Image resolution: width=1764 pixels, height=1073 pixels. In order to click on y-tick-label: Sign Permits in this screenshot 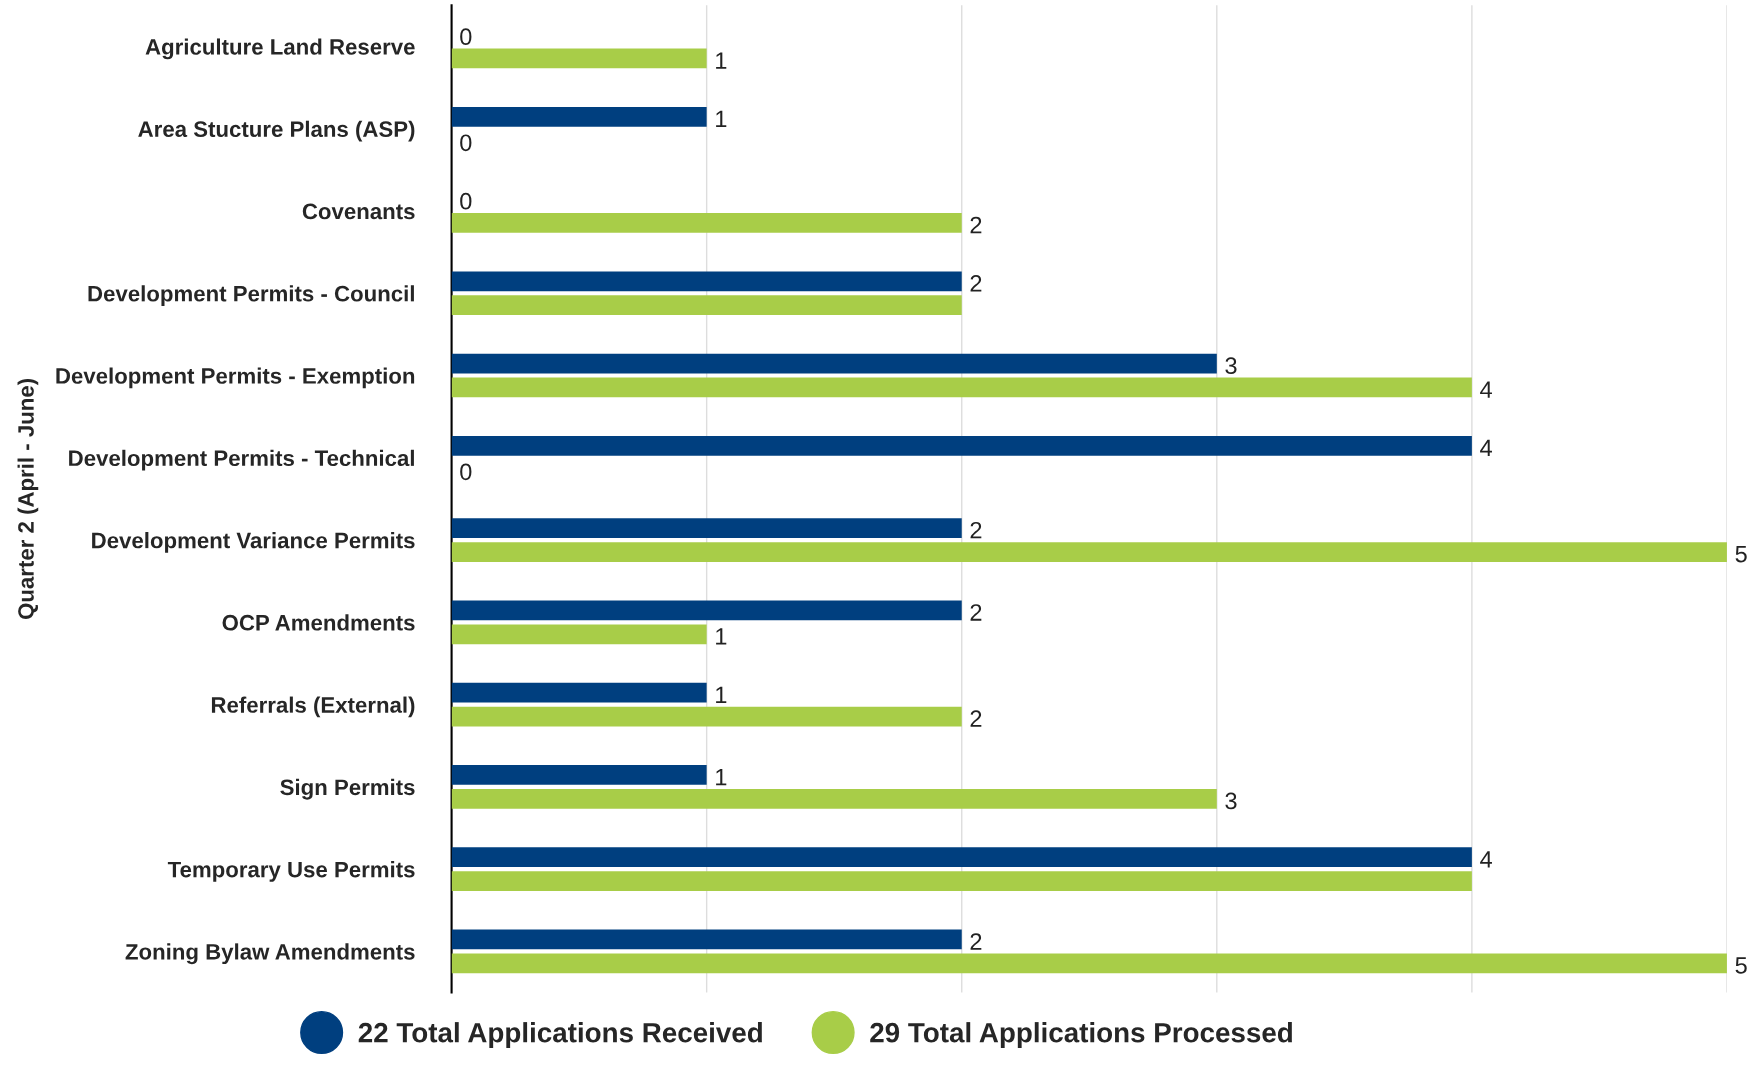, I will do `click(347, 789)`.